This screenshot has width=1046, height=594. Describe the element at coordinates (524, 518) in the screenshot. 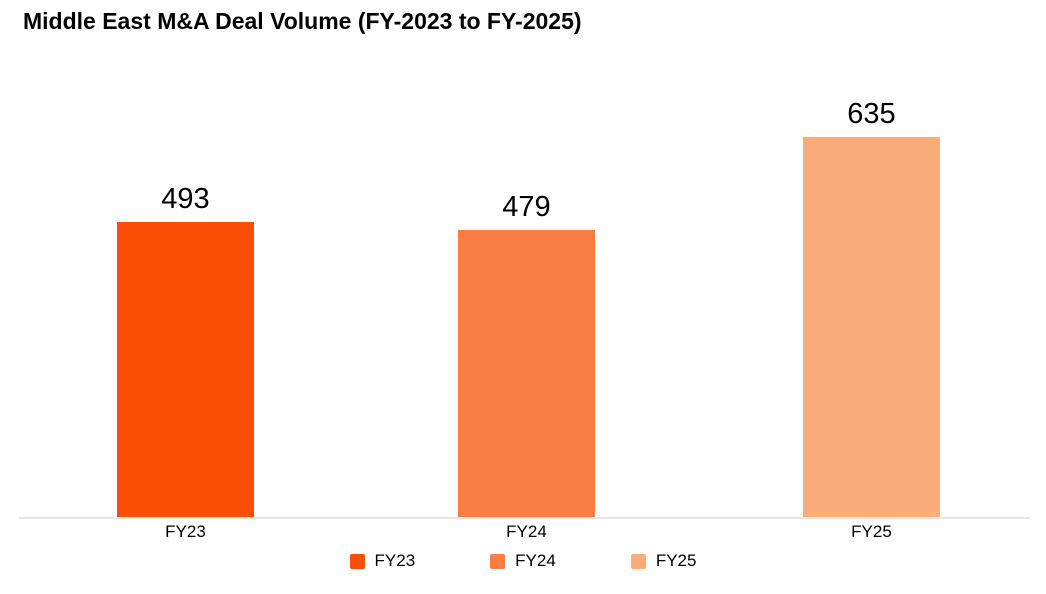

I see `x-axis-line` at that location.